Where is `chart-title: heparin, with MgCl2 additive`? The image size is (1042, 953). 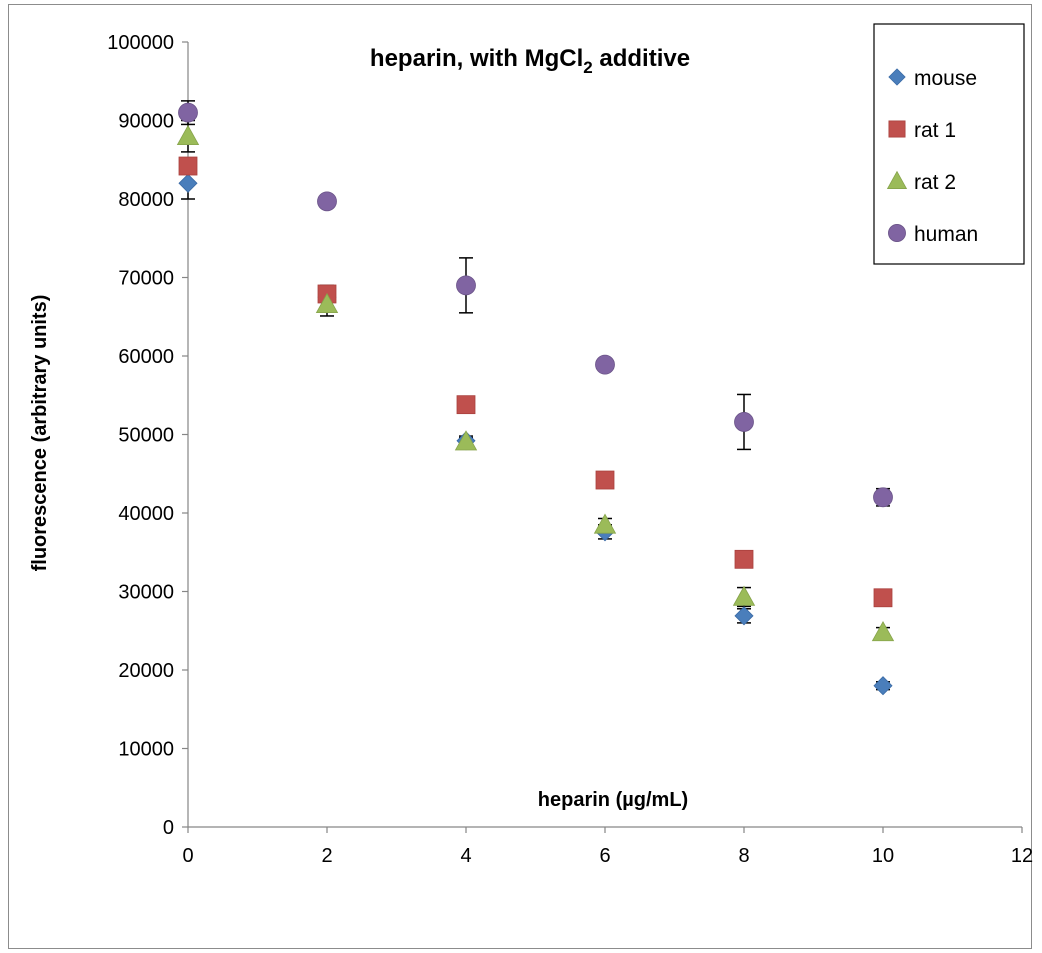 chart-title: heparin, with MgCl2 additive is located at coordinates (530, 61).